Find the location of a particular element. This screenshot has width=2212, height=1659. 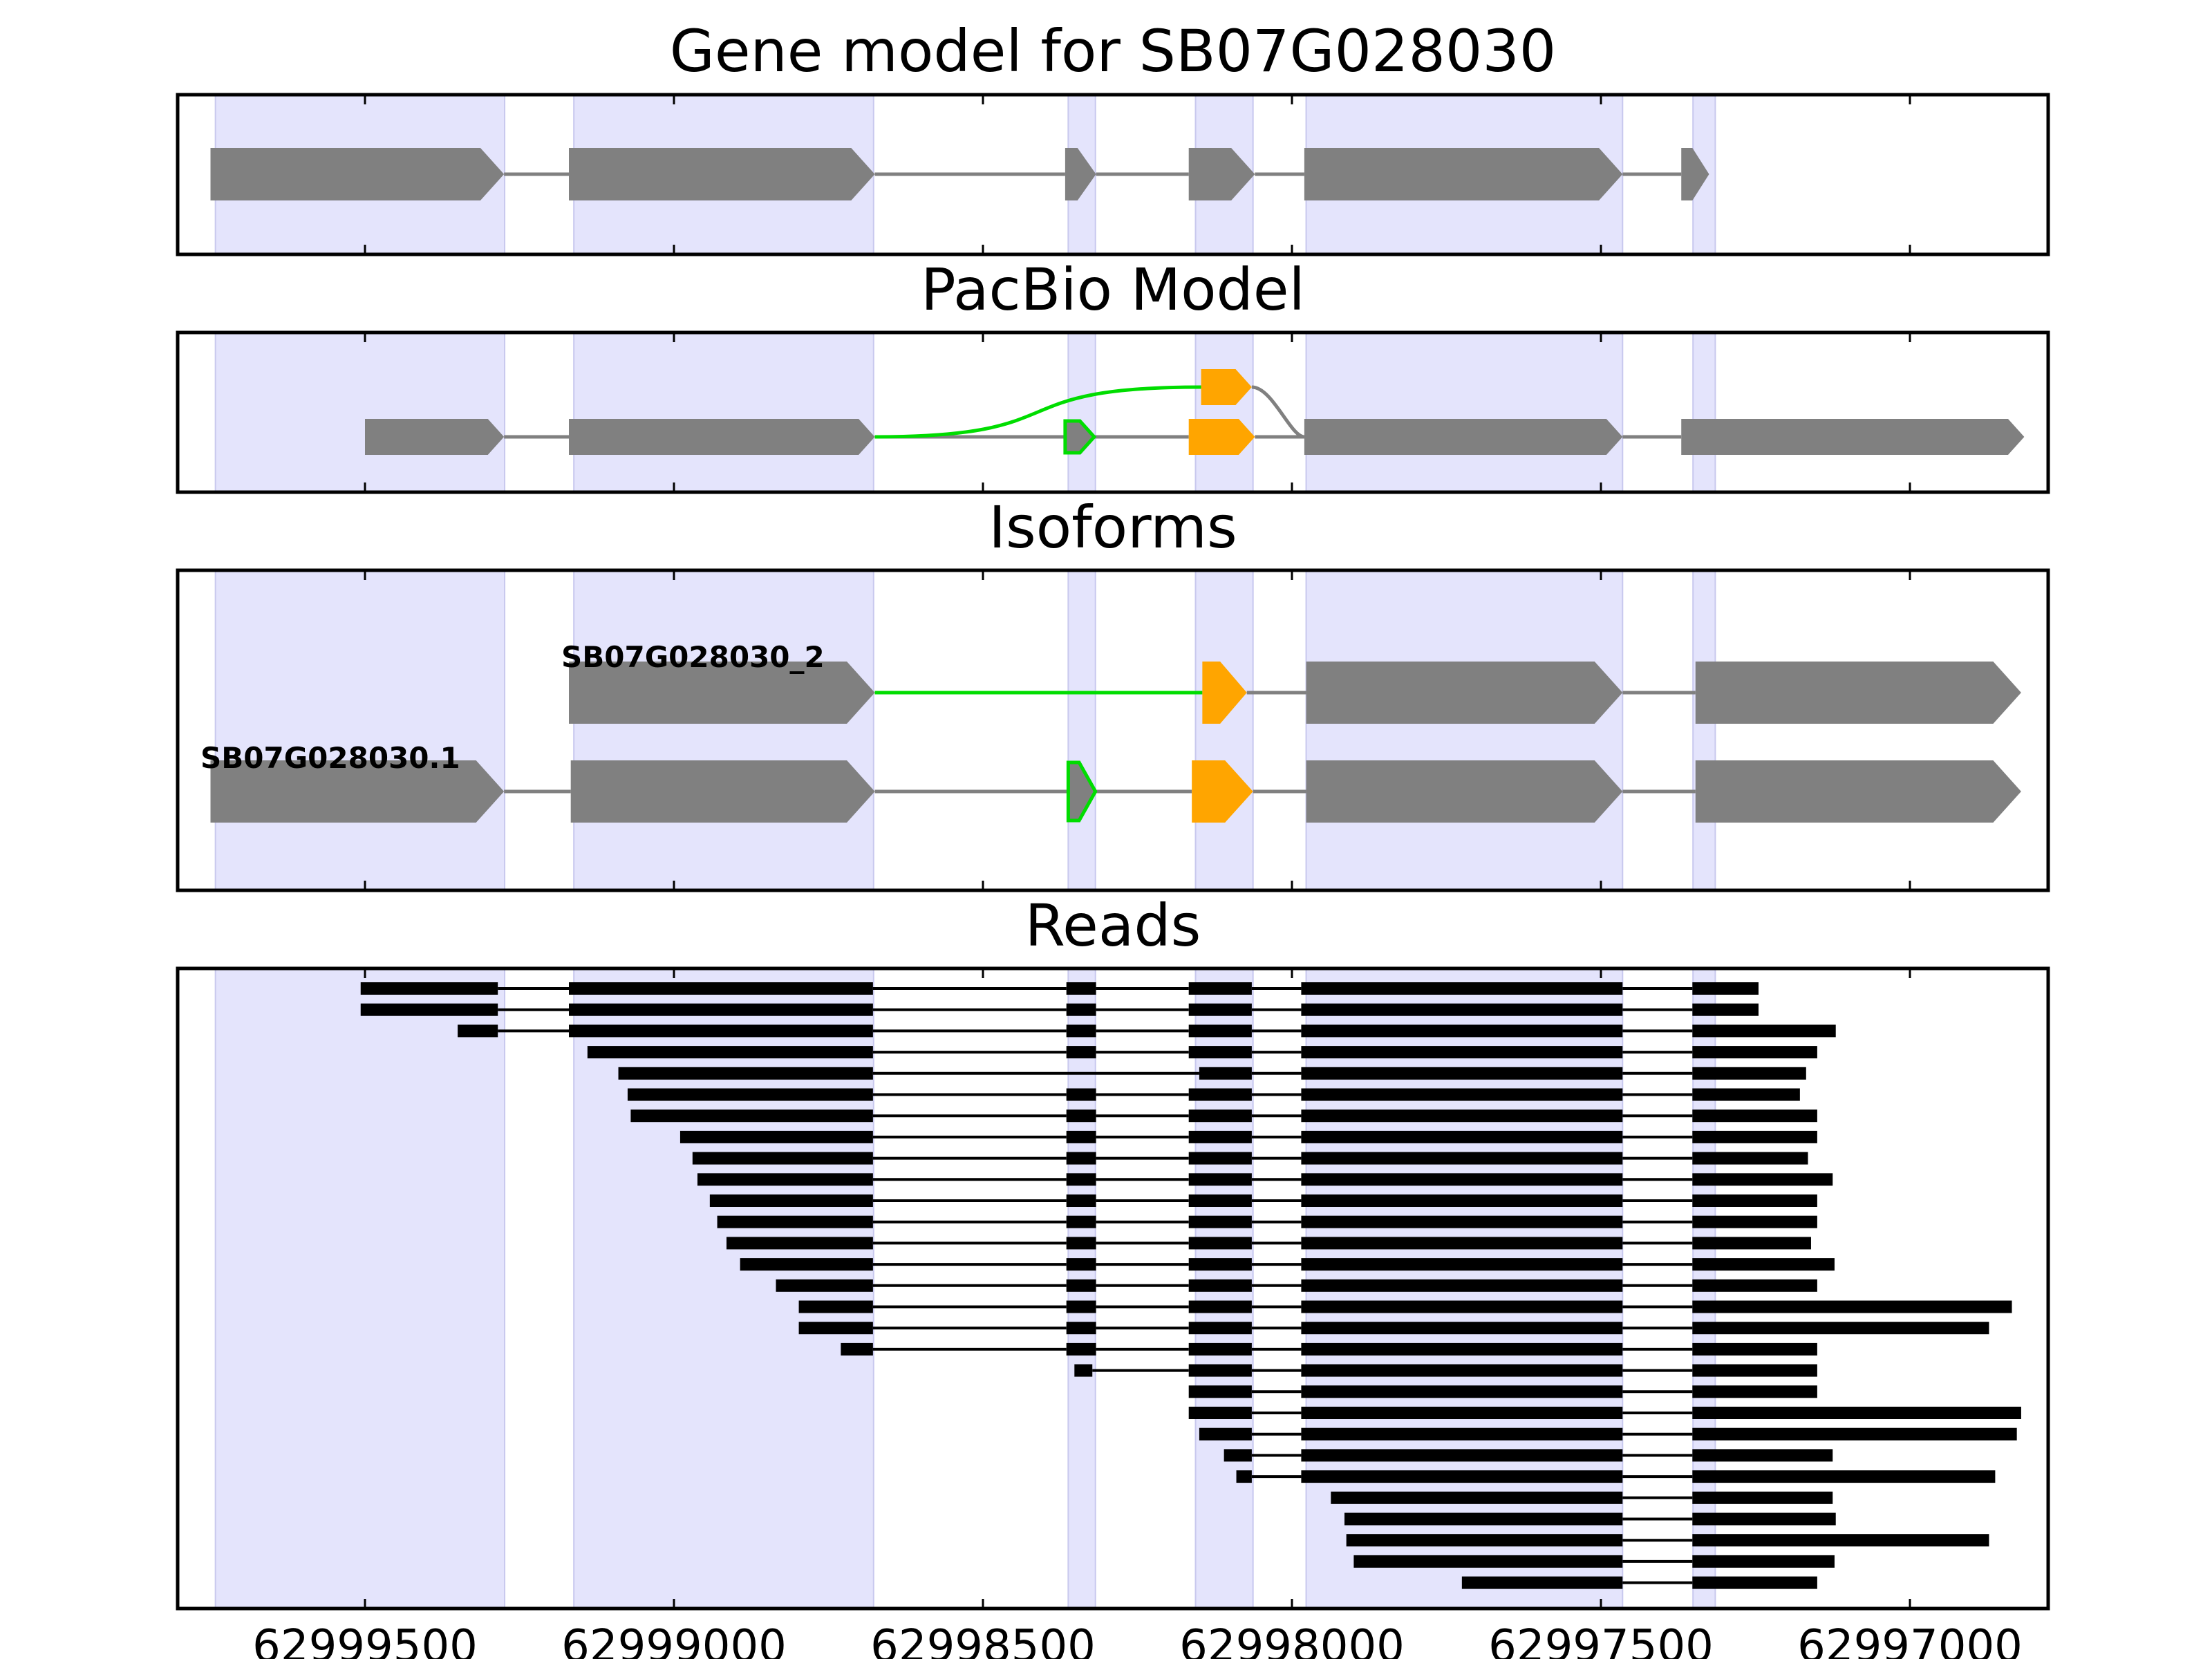

isoform-label-1: SB07G028030.1 is located at coordinates (330, 758).